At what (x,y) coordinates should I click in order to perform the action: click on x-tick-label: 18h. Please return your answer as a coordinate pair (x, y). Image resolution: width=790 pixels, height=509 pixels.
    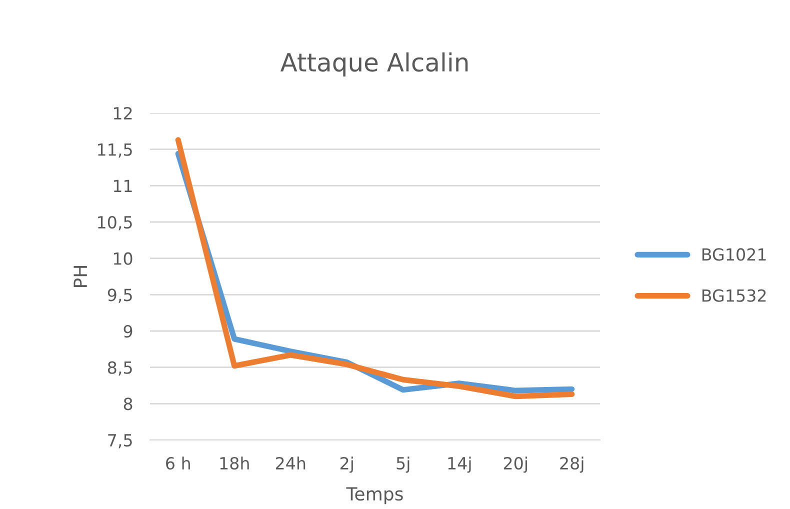
    Looking at the image, I should click on (234, 463).